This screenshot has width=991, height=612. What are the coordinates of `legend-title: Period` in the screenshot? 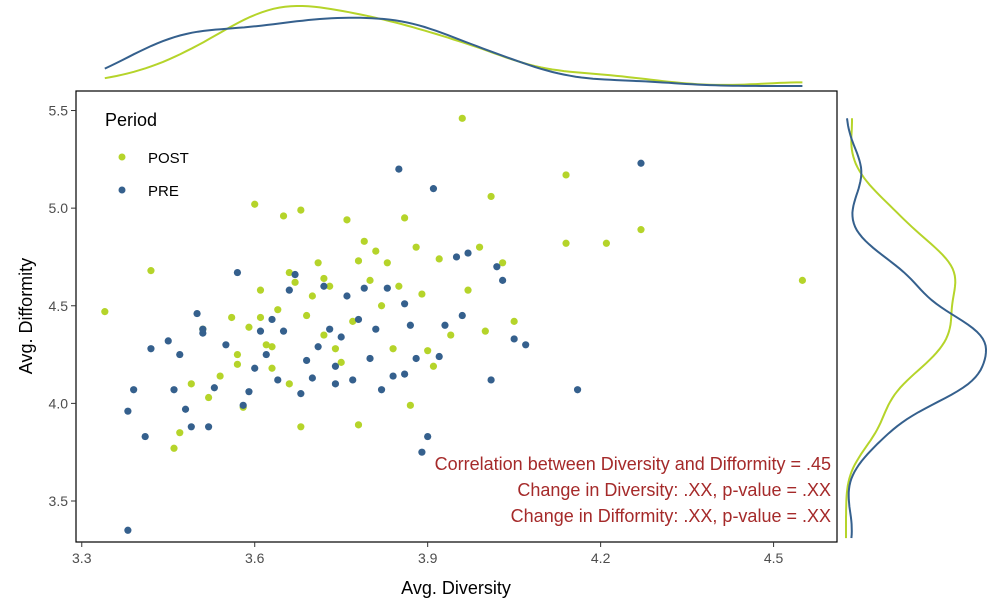 It's located at (131, 120).